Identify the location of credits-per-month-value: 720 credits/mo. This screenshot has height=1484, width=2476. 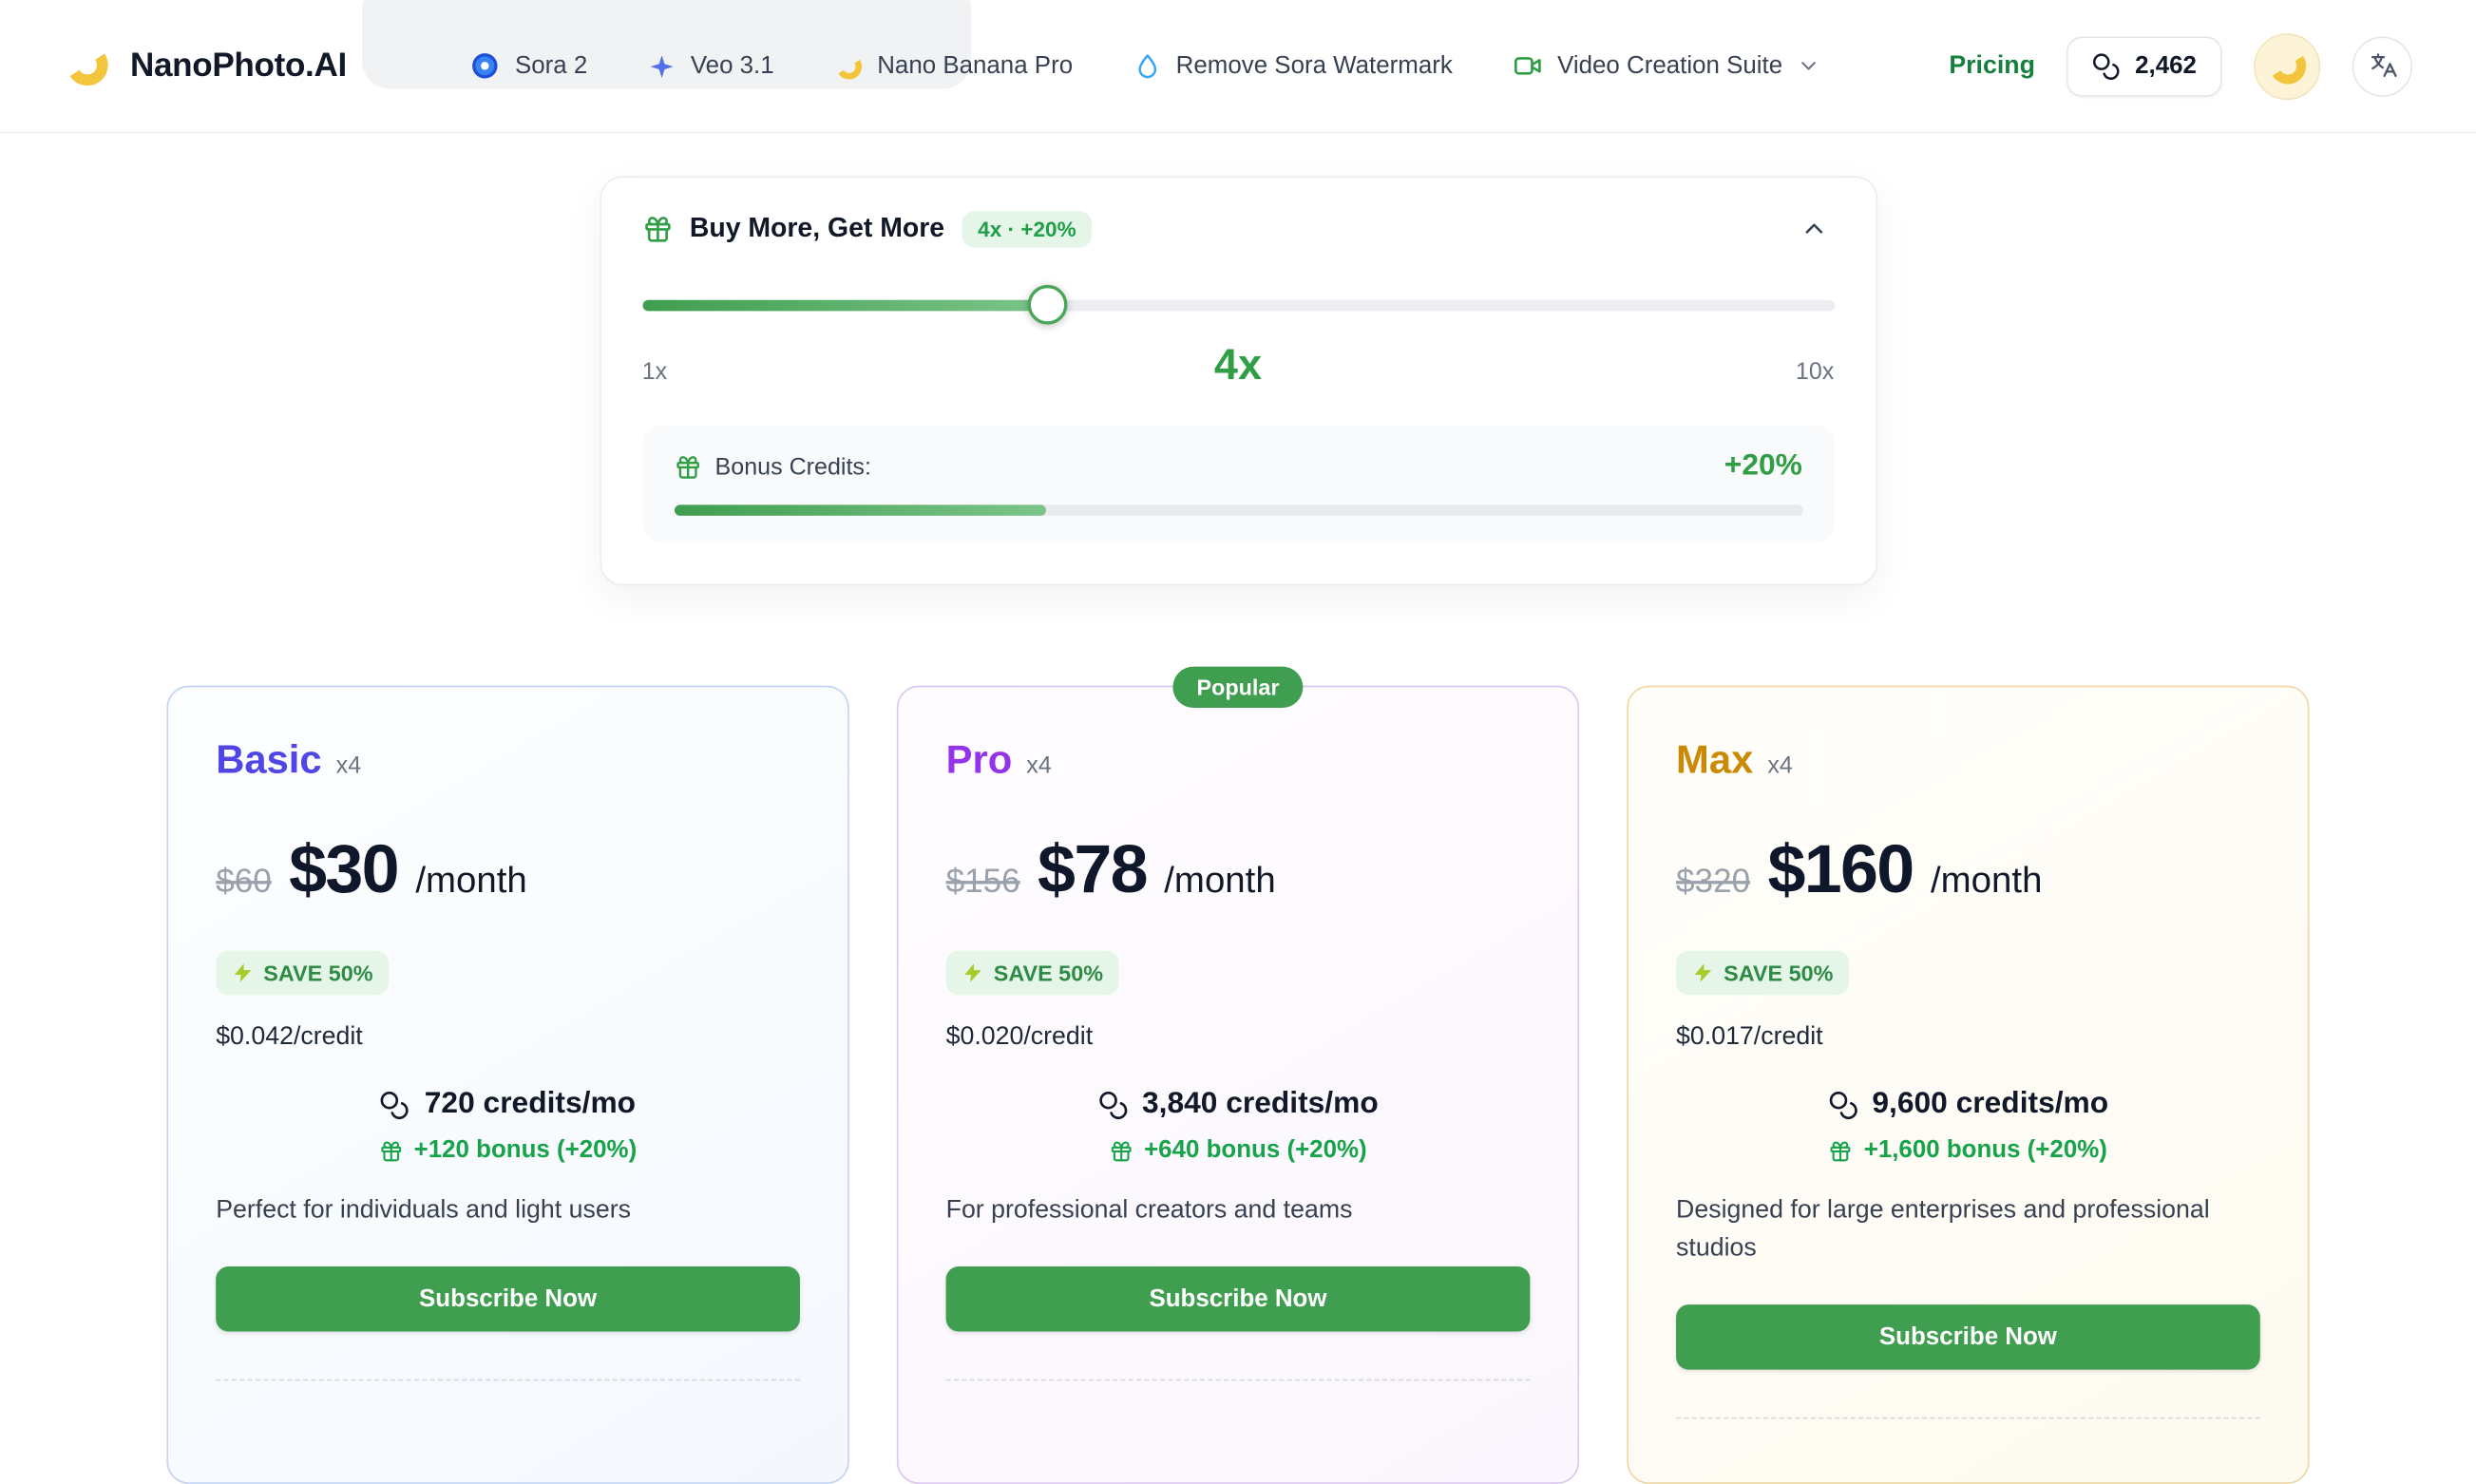
(530, 1104).